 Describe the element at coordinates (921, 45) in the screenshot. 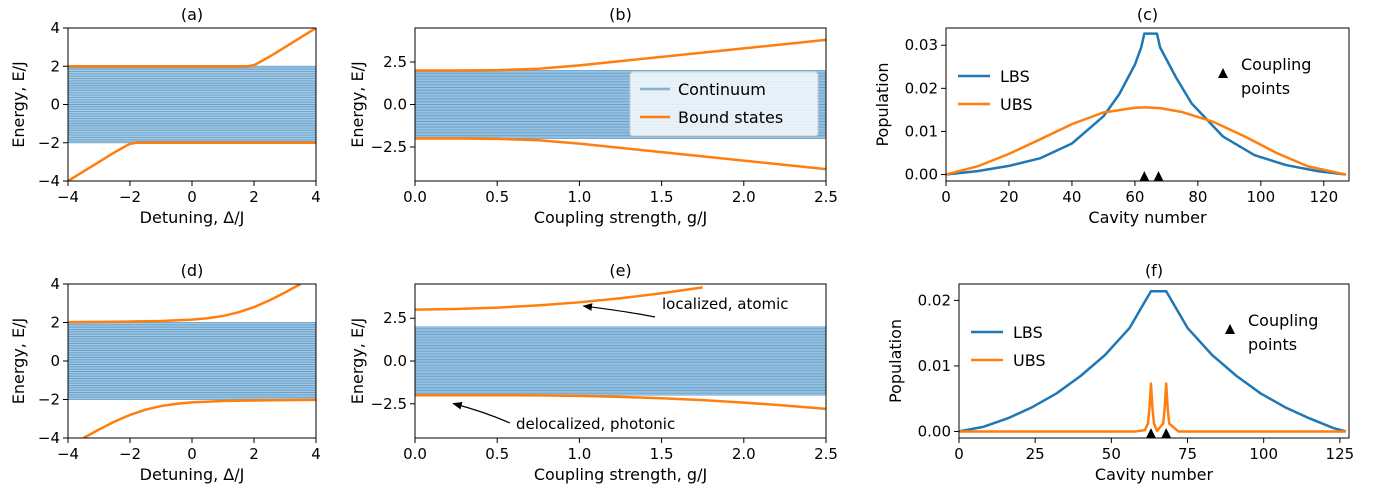

I see `y-tick-label: 0.03` at that location.